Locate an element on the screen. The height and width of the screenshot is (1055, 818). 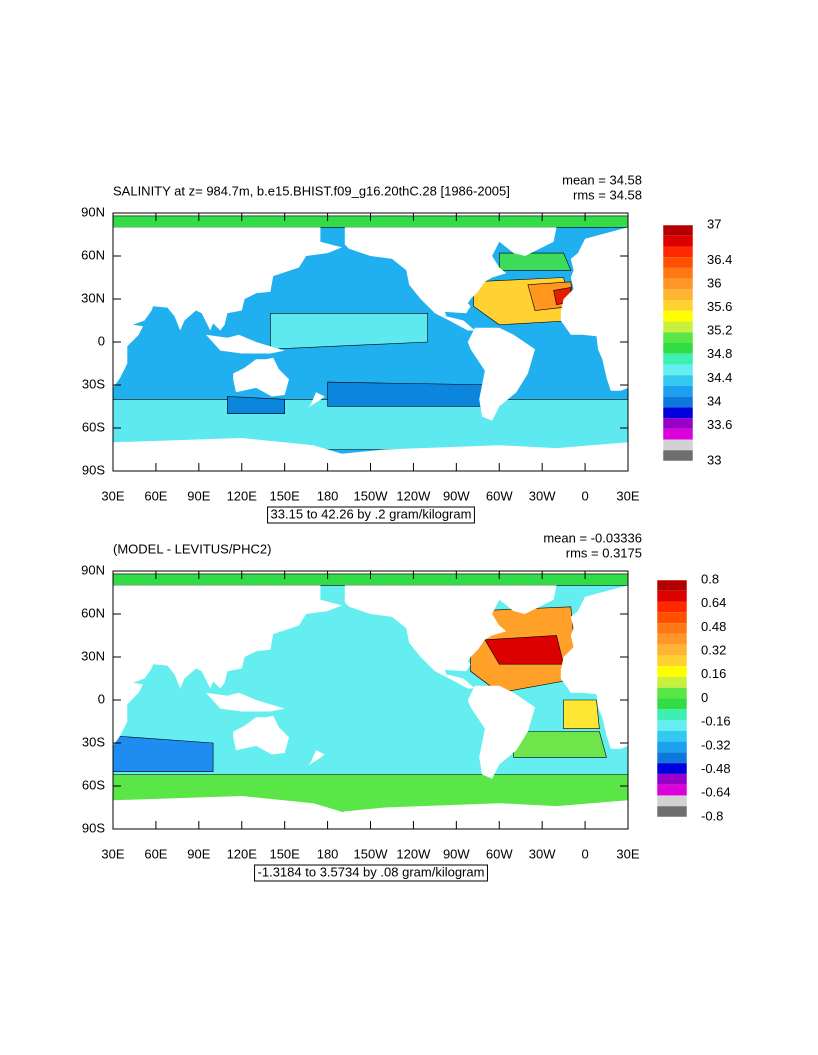
info-label: -1.3184 to 3.5734 by .08 gram/kilogram is located at coordinates (371, 871).